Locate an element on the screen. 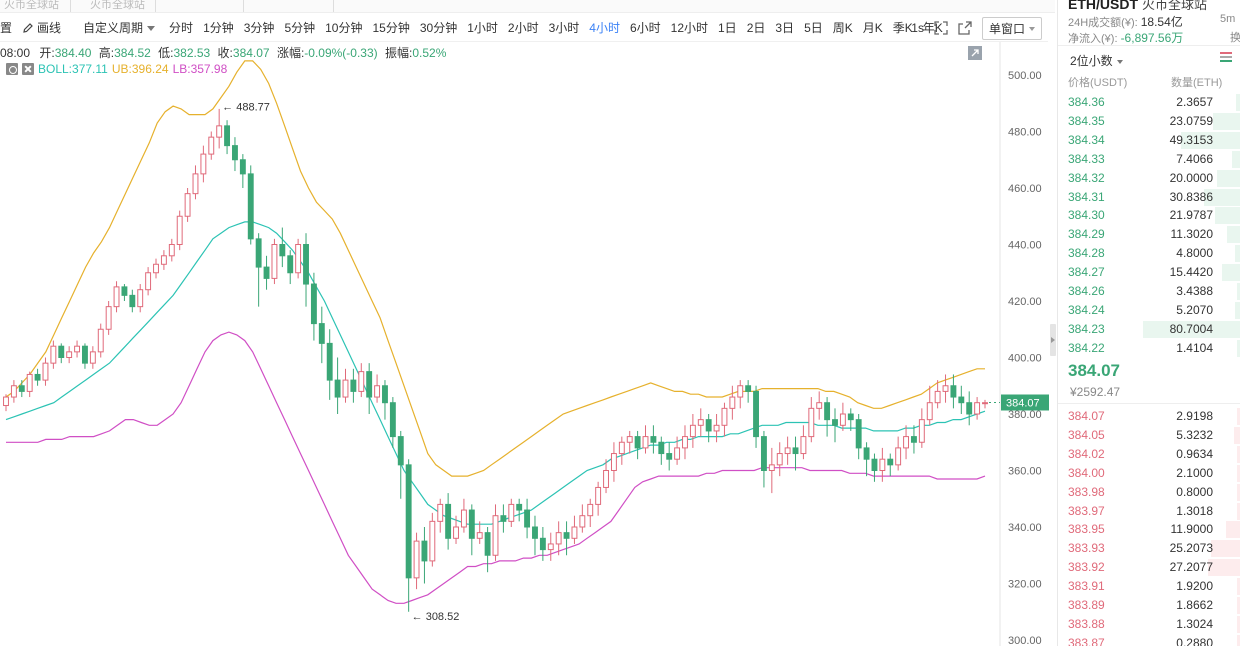 Image resolution: width=1240 pixels, height=646 pixels. period-1: 1分钟 is located at coordinates (218, 28).